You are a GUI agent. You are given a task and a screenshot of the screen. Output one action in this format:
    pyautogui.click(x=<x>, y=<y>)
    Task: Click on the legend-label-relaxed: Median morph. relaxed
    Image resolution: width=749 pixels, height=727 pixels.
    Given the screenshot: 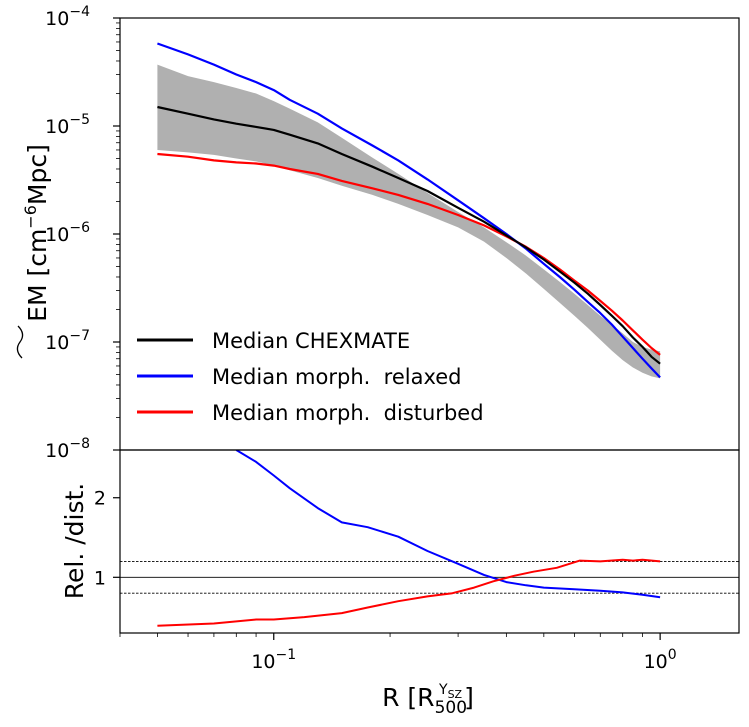 What is the action you would take?
    pyautogui.click(x=337, y=377)
    